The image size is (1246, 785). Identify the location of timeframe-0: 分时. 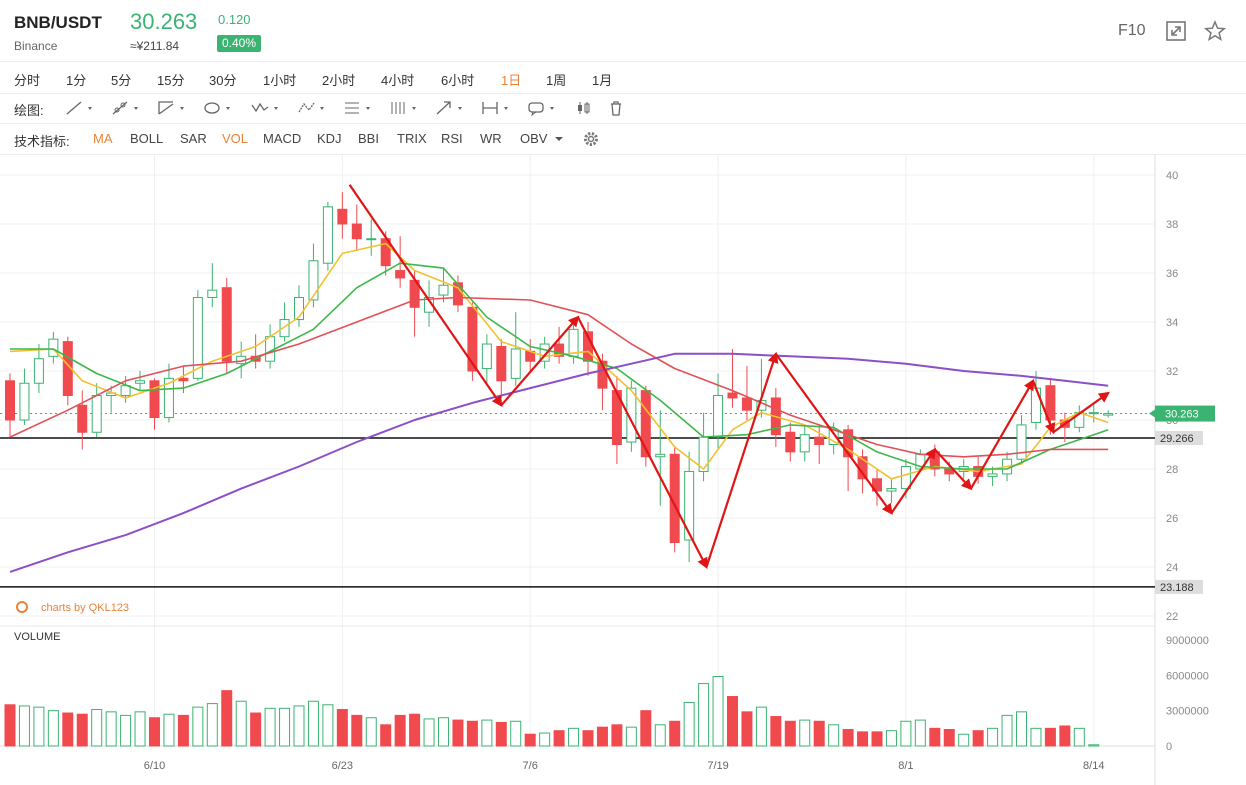
(27, 80).